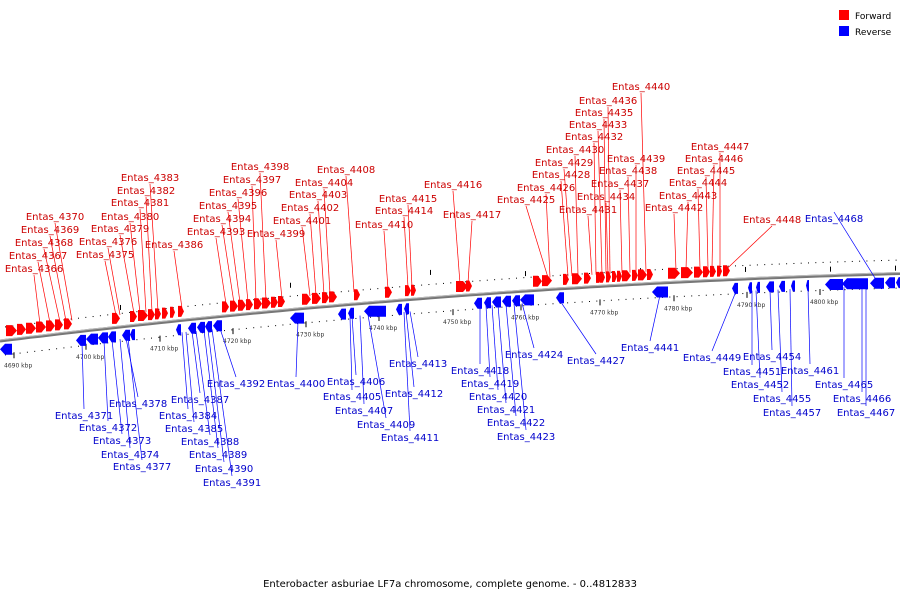 The height and width of the screenshot is (600, 900). What do you see at coordinates (146, 191) in the screenshot?
I see `gene-label-entas-4382: Entas_4382` at bounding box center [146, 191].